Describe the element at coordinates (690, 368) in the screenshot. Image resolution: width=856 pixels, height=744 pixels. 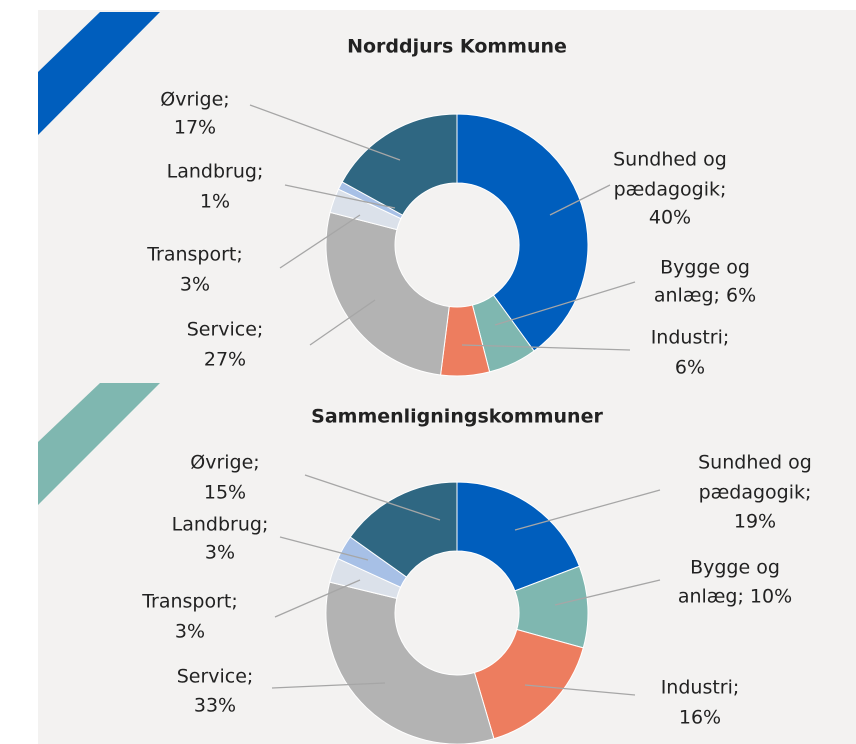
I see `data-label: 6%` at that location.